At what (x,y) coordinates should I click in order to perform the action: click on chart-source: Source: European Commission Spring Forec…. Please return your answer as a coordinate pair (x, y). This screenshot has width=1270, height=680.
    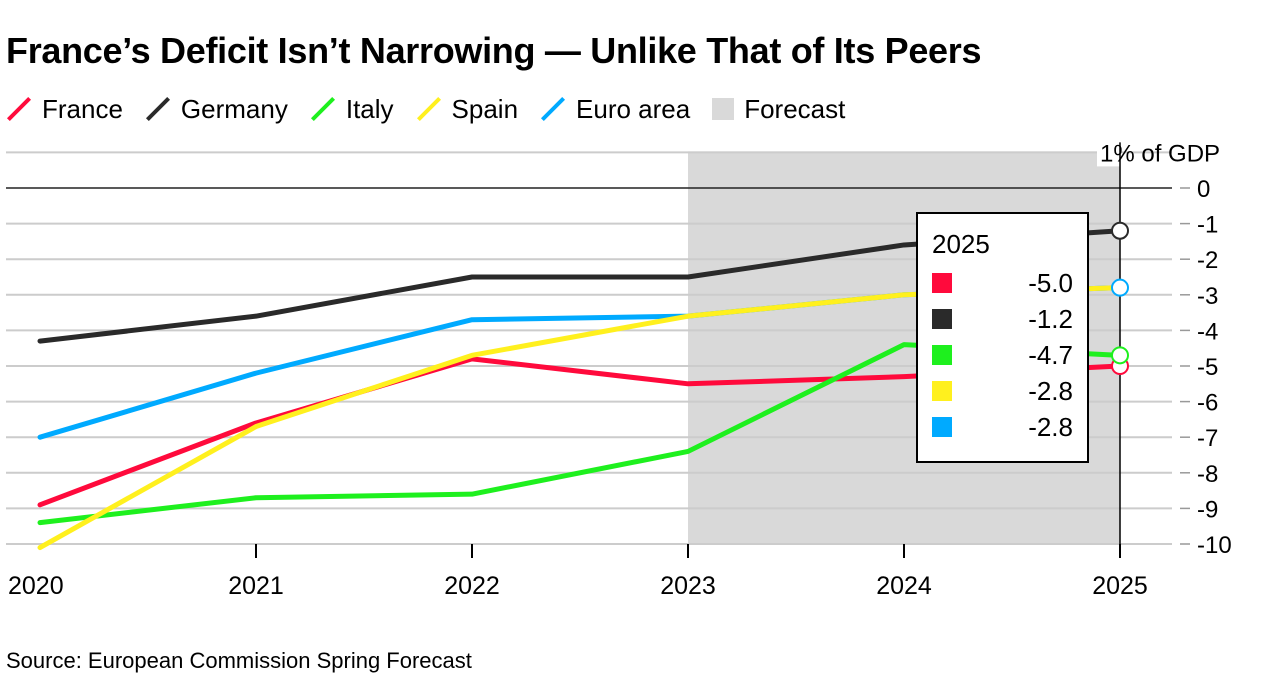
    Looking at the image, I should click on (239, 660).